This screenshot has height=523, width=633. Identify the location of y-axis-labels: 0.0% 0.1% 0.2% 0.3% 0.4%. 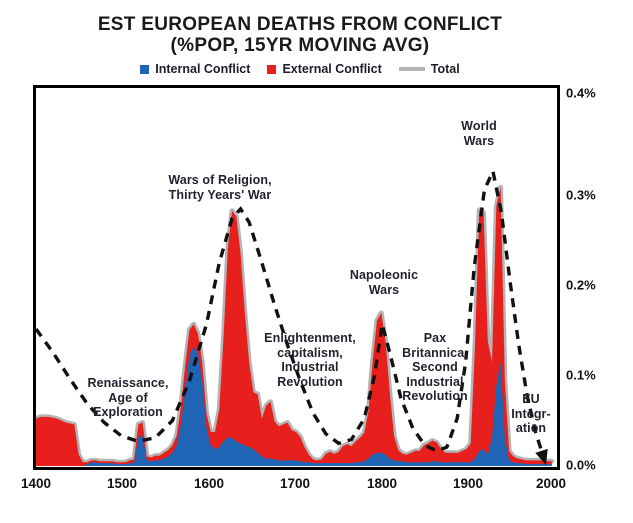
(598, 279).